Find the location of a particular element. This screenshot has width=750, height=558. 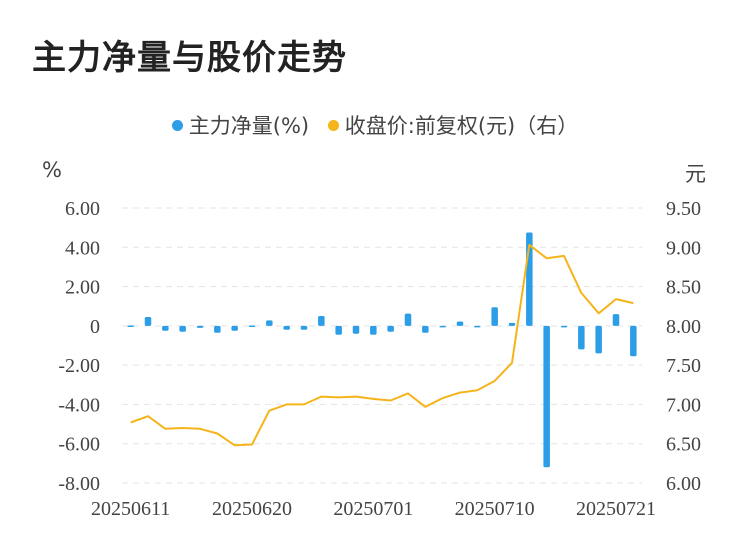

right-tick-label: 9.50 is located at coordinates (683, 209).